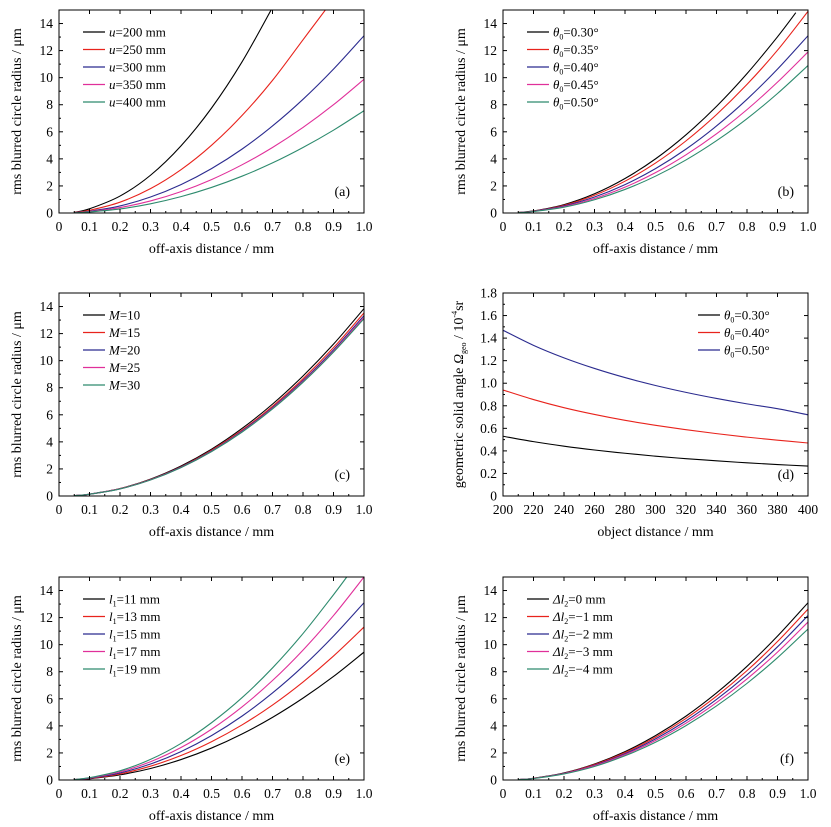  I want to click on legend-label: u=300 mm, so click(137, 67).